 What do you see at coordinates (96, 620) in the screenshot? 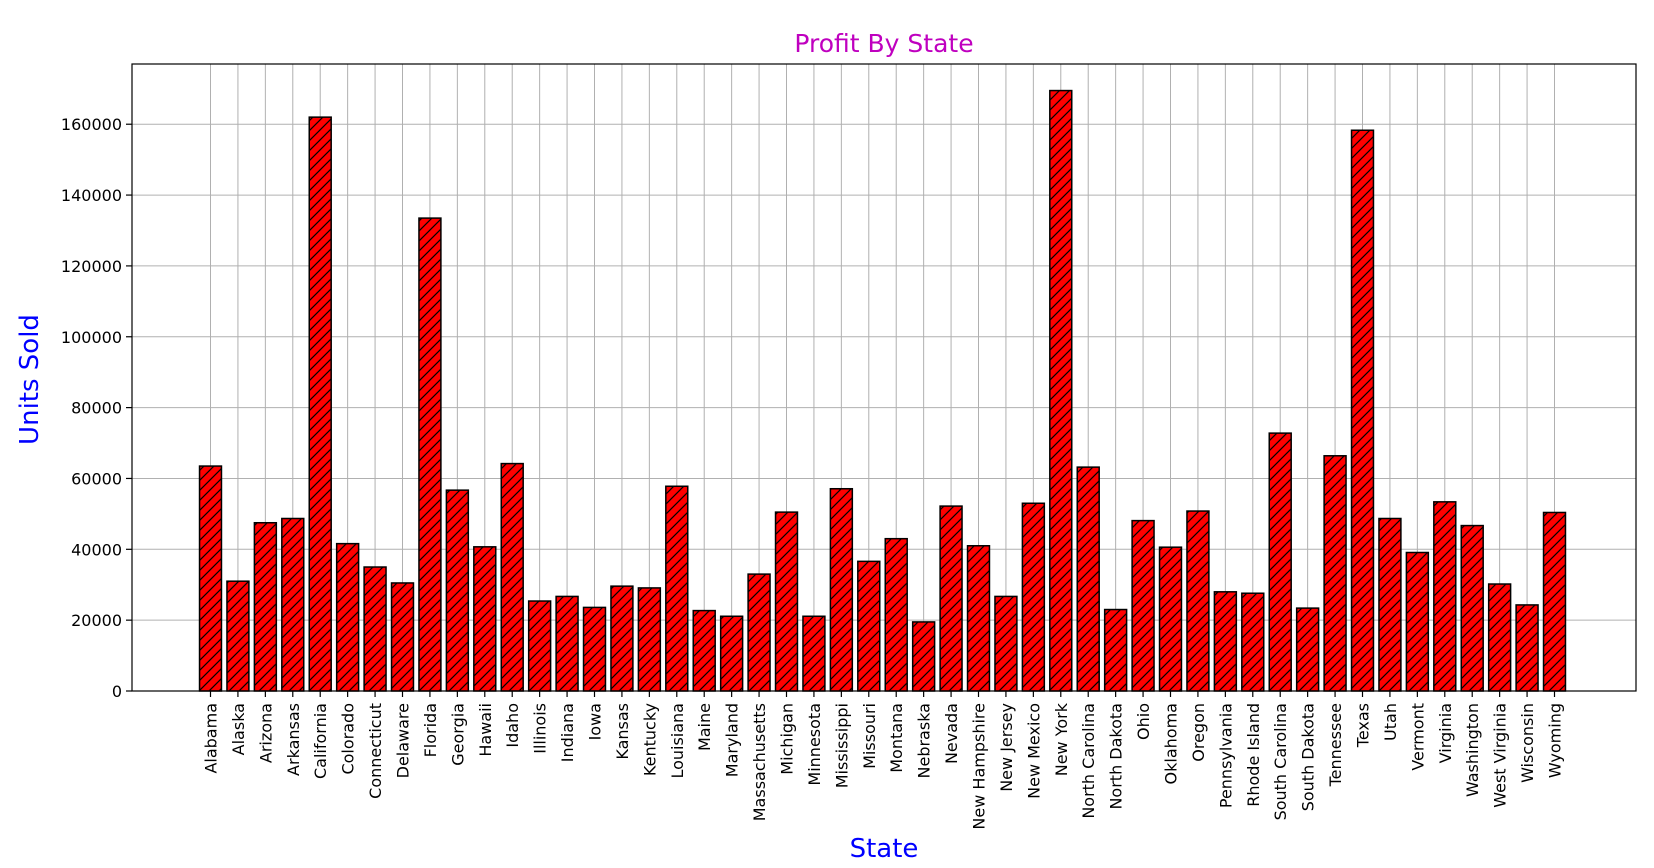
I see `y-tick-label: 20000` at bounding box center [96, 620].